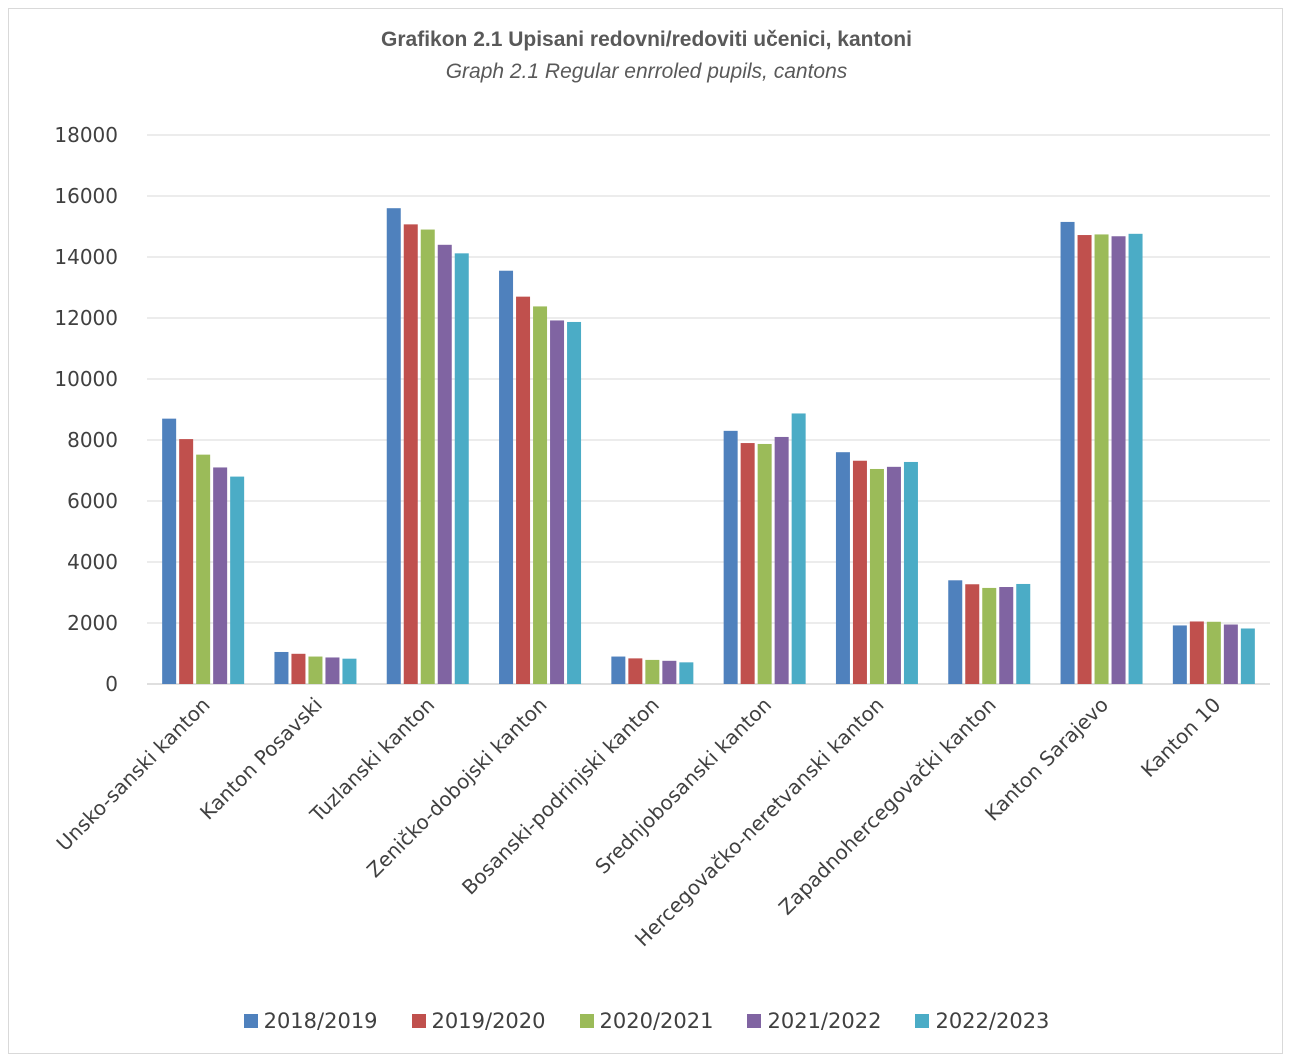 This screenshot has height=1062, width=1293. I want to click on y-tick-label: 10000, so click(86, 379).